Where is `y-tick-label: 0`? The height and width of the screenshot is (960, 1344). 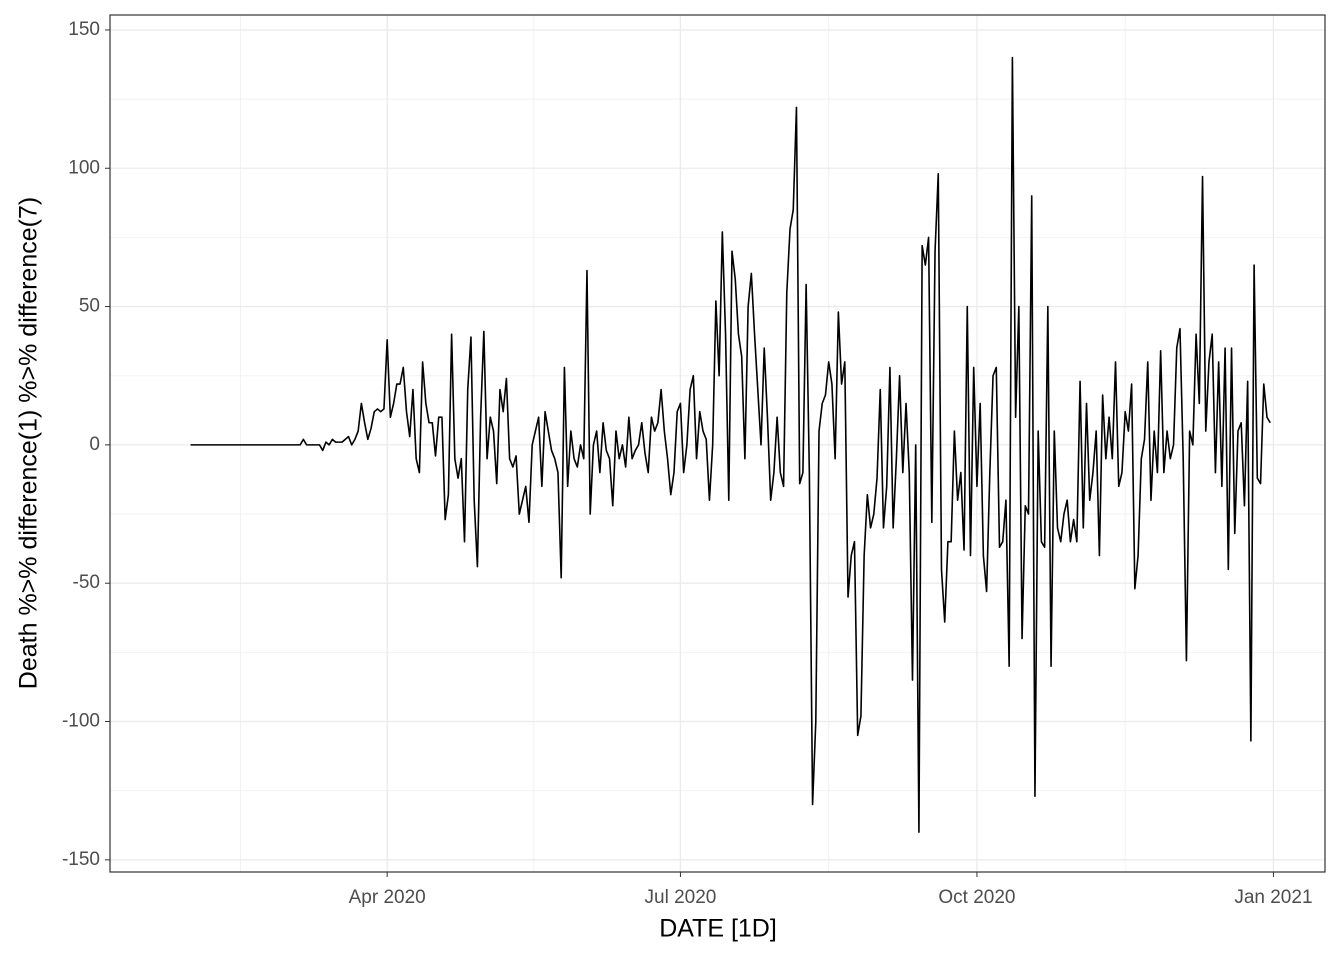 y-tick-label: 0 is located at coordinates (94, 444).